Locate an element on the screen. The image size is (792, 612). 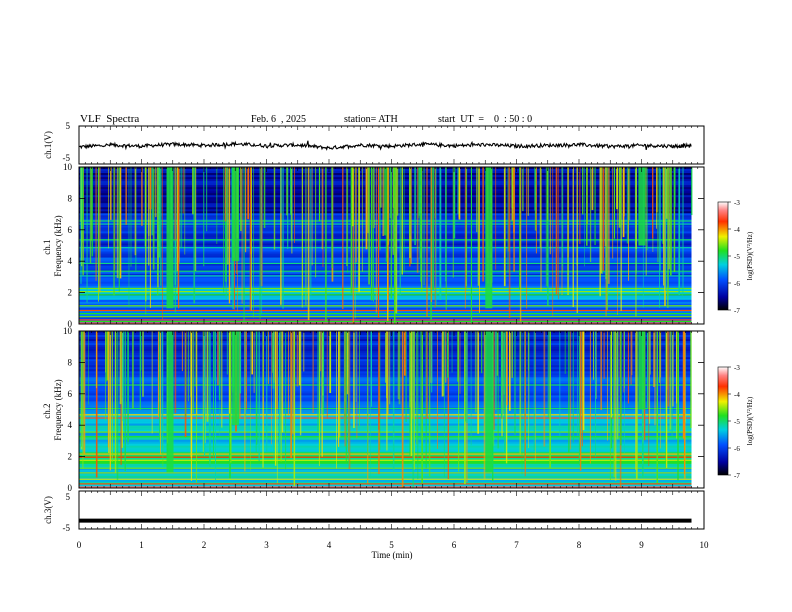
ch3-ytick-top: 5 is located at coordinates (68, 497).